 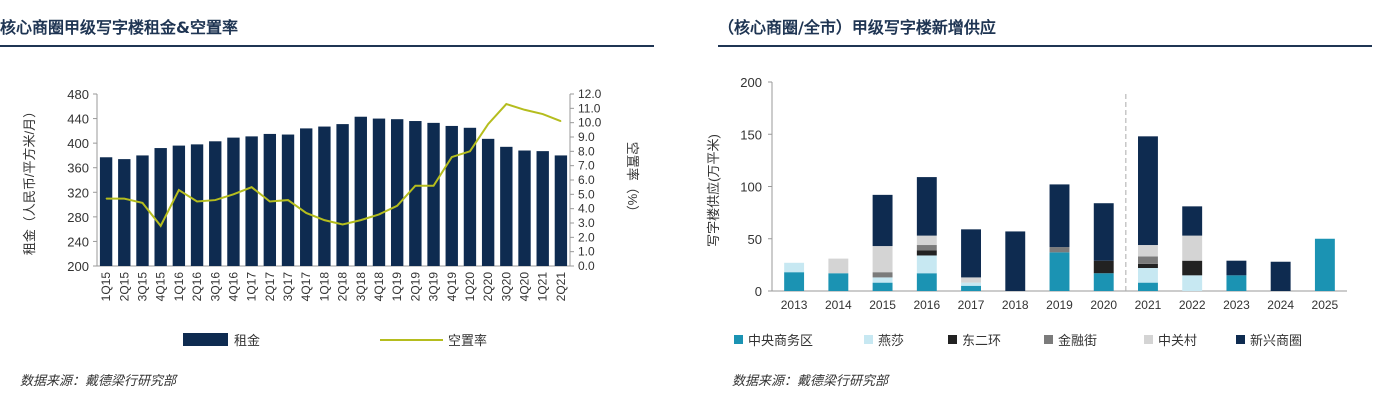 What do you see at coordinates (334, 165) in the screenshot?
I see `vacancy-line` at bounding box center [334, 165].